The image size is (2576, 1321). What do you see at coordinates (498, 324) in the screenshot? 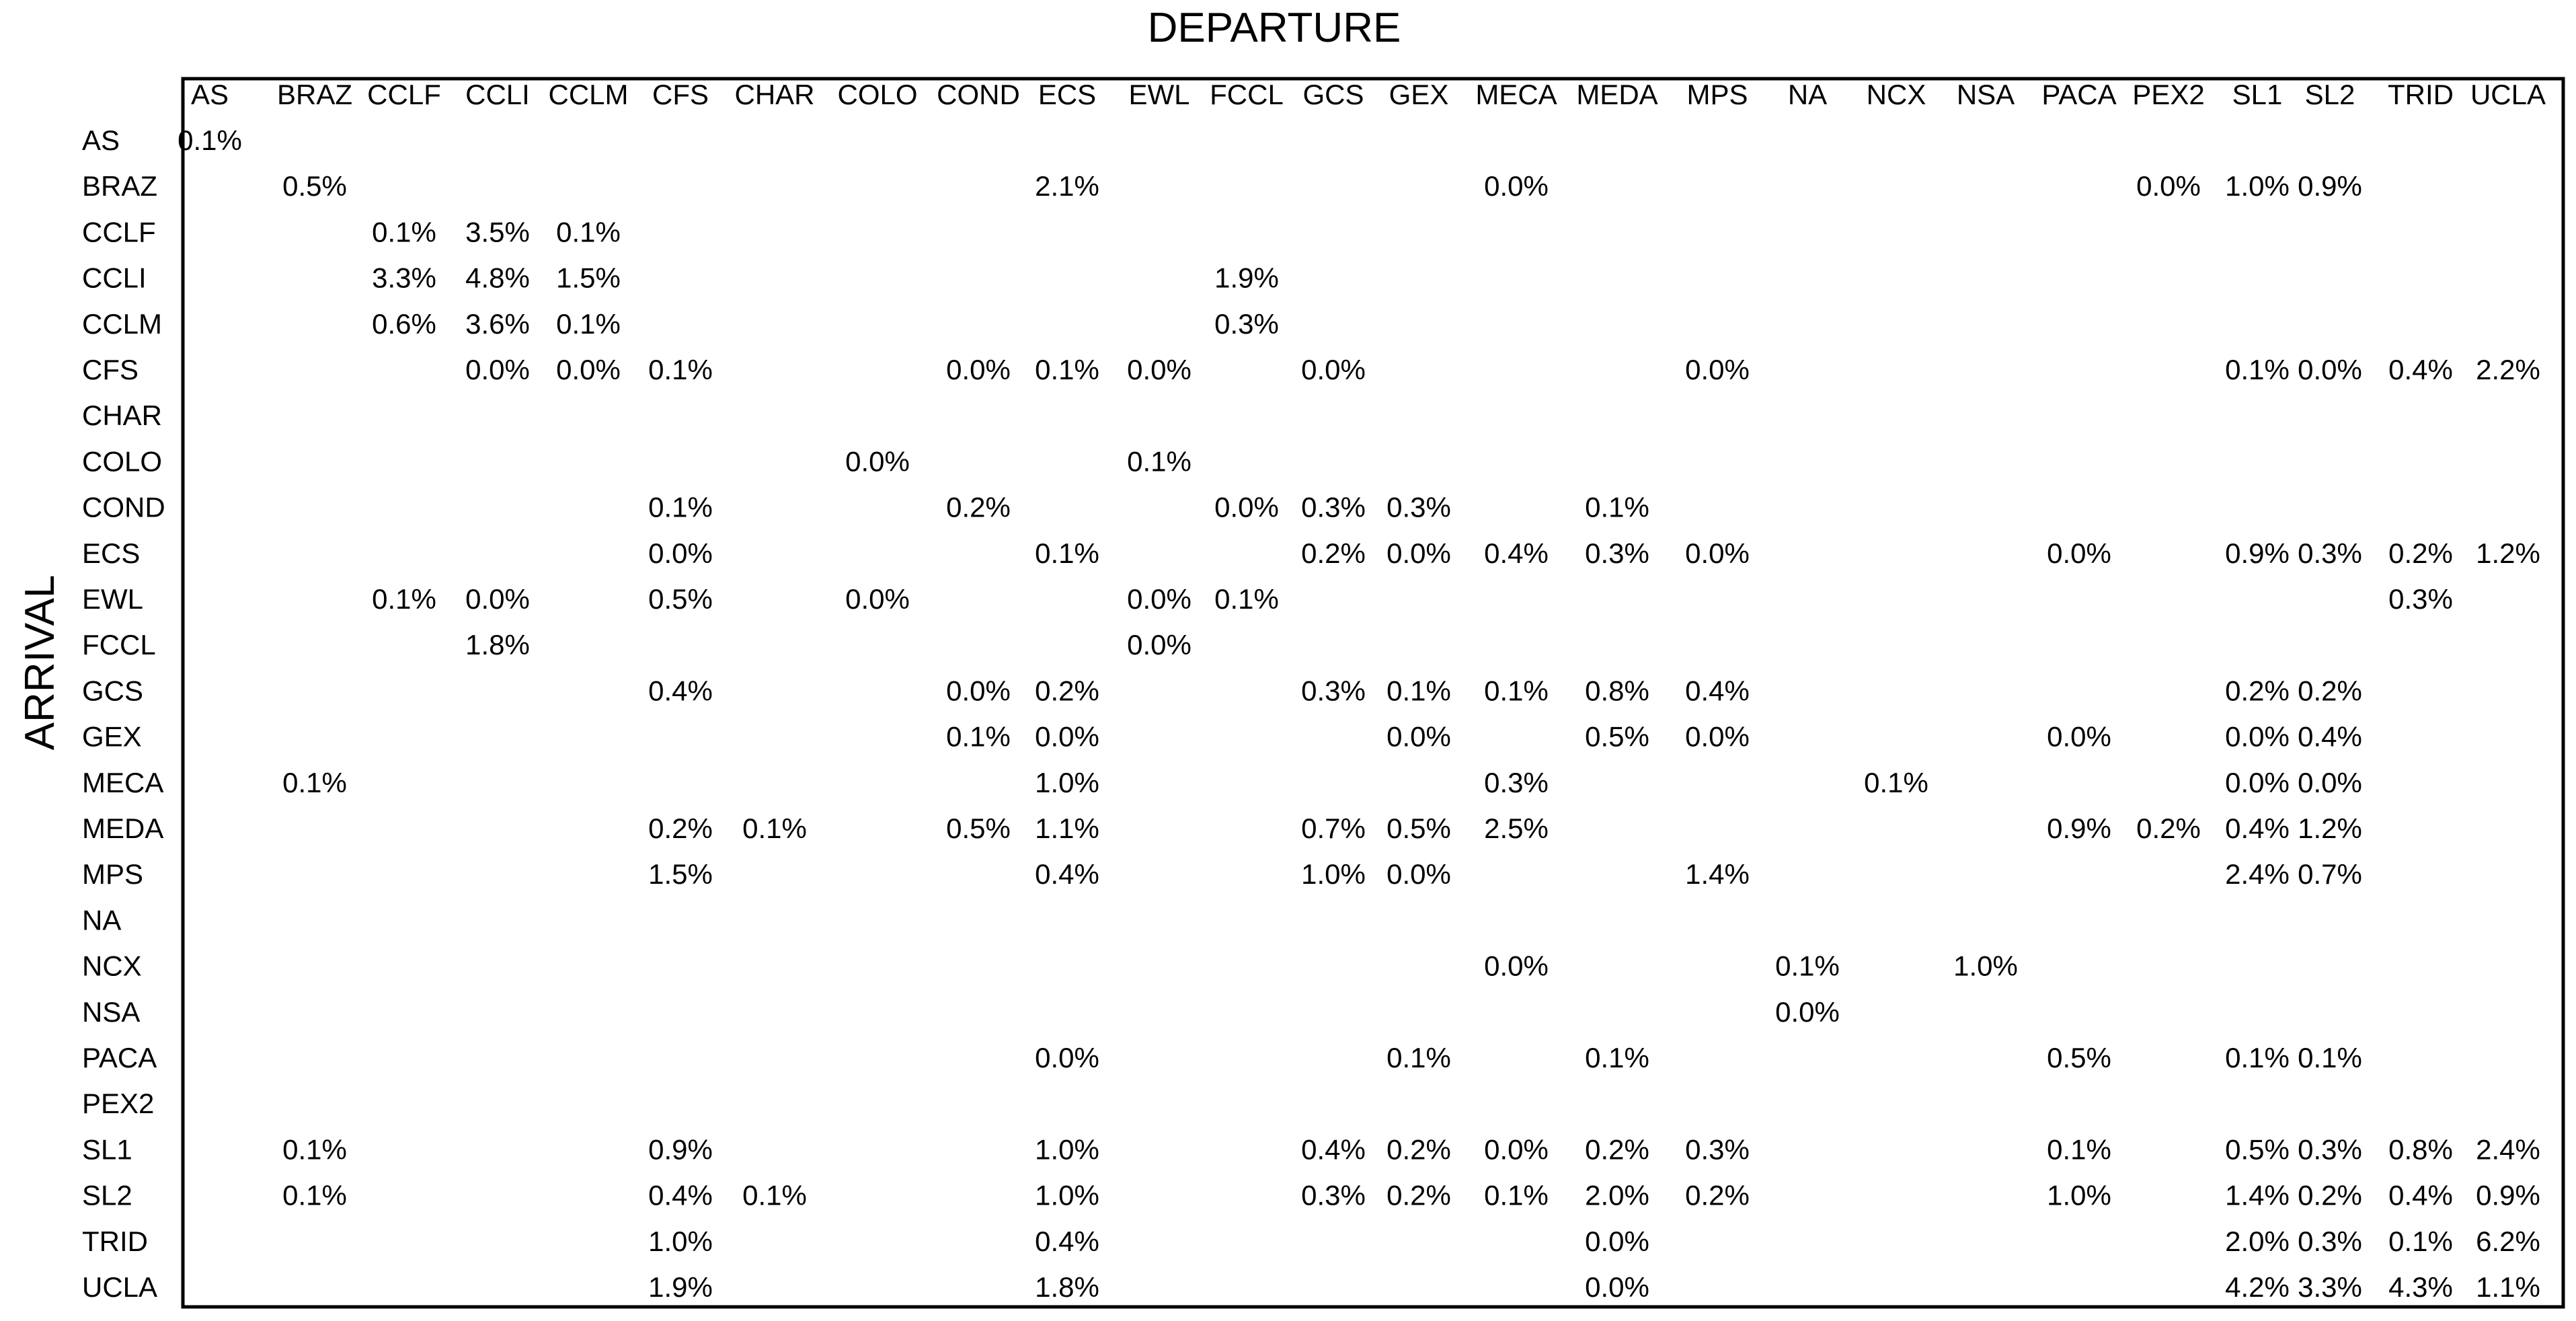
I see `cell-cclm-ccli: 3.6%` at bounding box center [498, 324].